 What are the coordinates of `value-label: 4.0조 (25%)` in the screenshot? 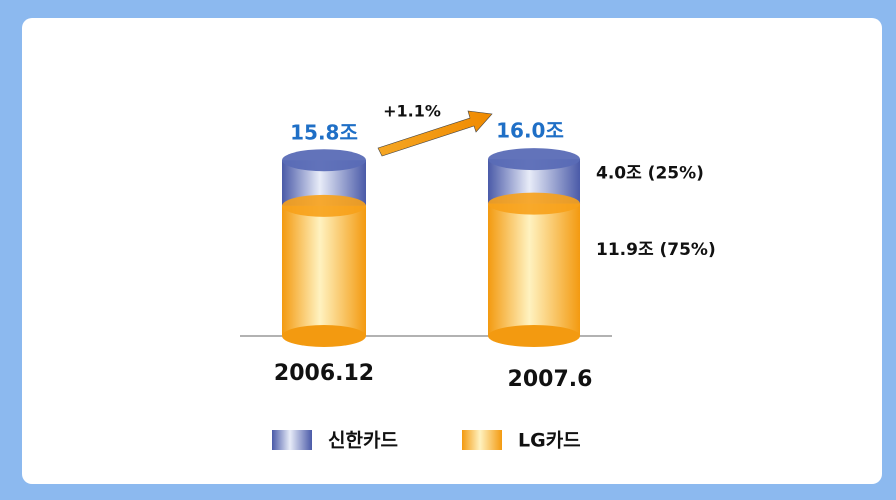 It's located at (650, 173).